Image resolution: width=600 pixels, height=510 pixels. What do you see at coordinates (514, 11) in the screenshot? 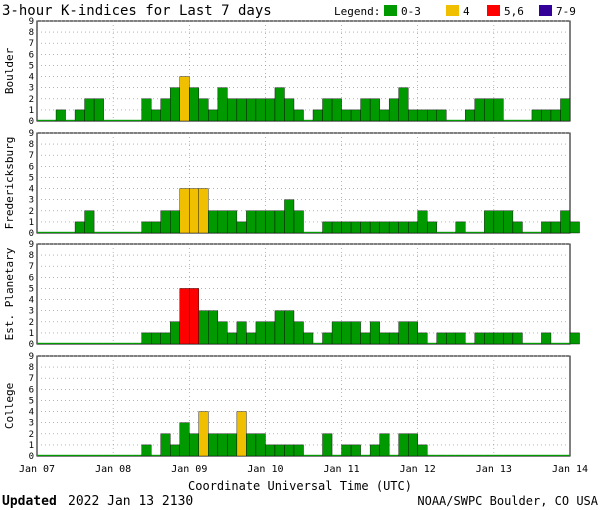
I see `legend-entry-2: 5,6` at bounding box center [514, 11].